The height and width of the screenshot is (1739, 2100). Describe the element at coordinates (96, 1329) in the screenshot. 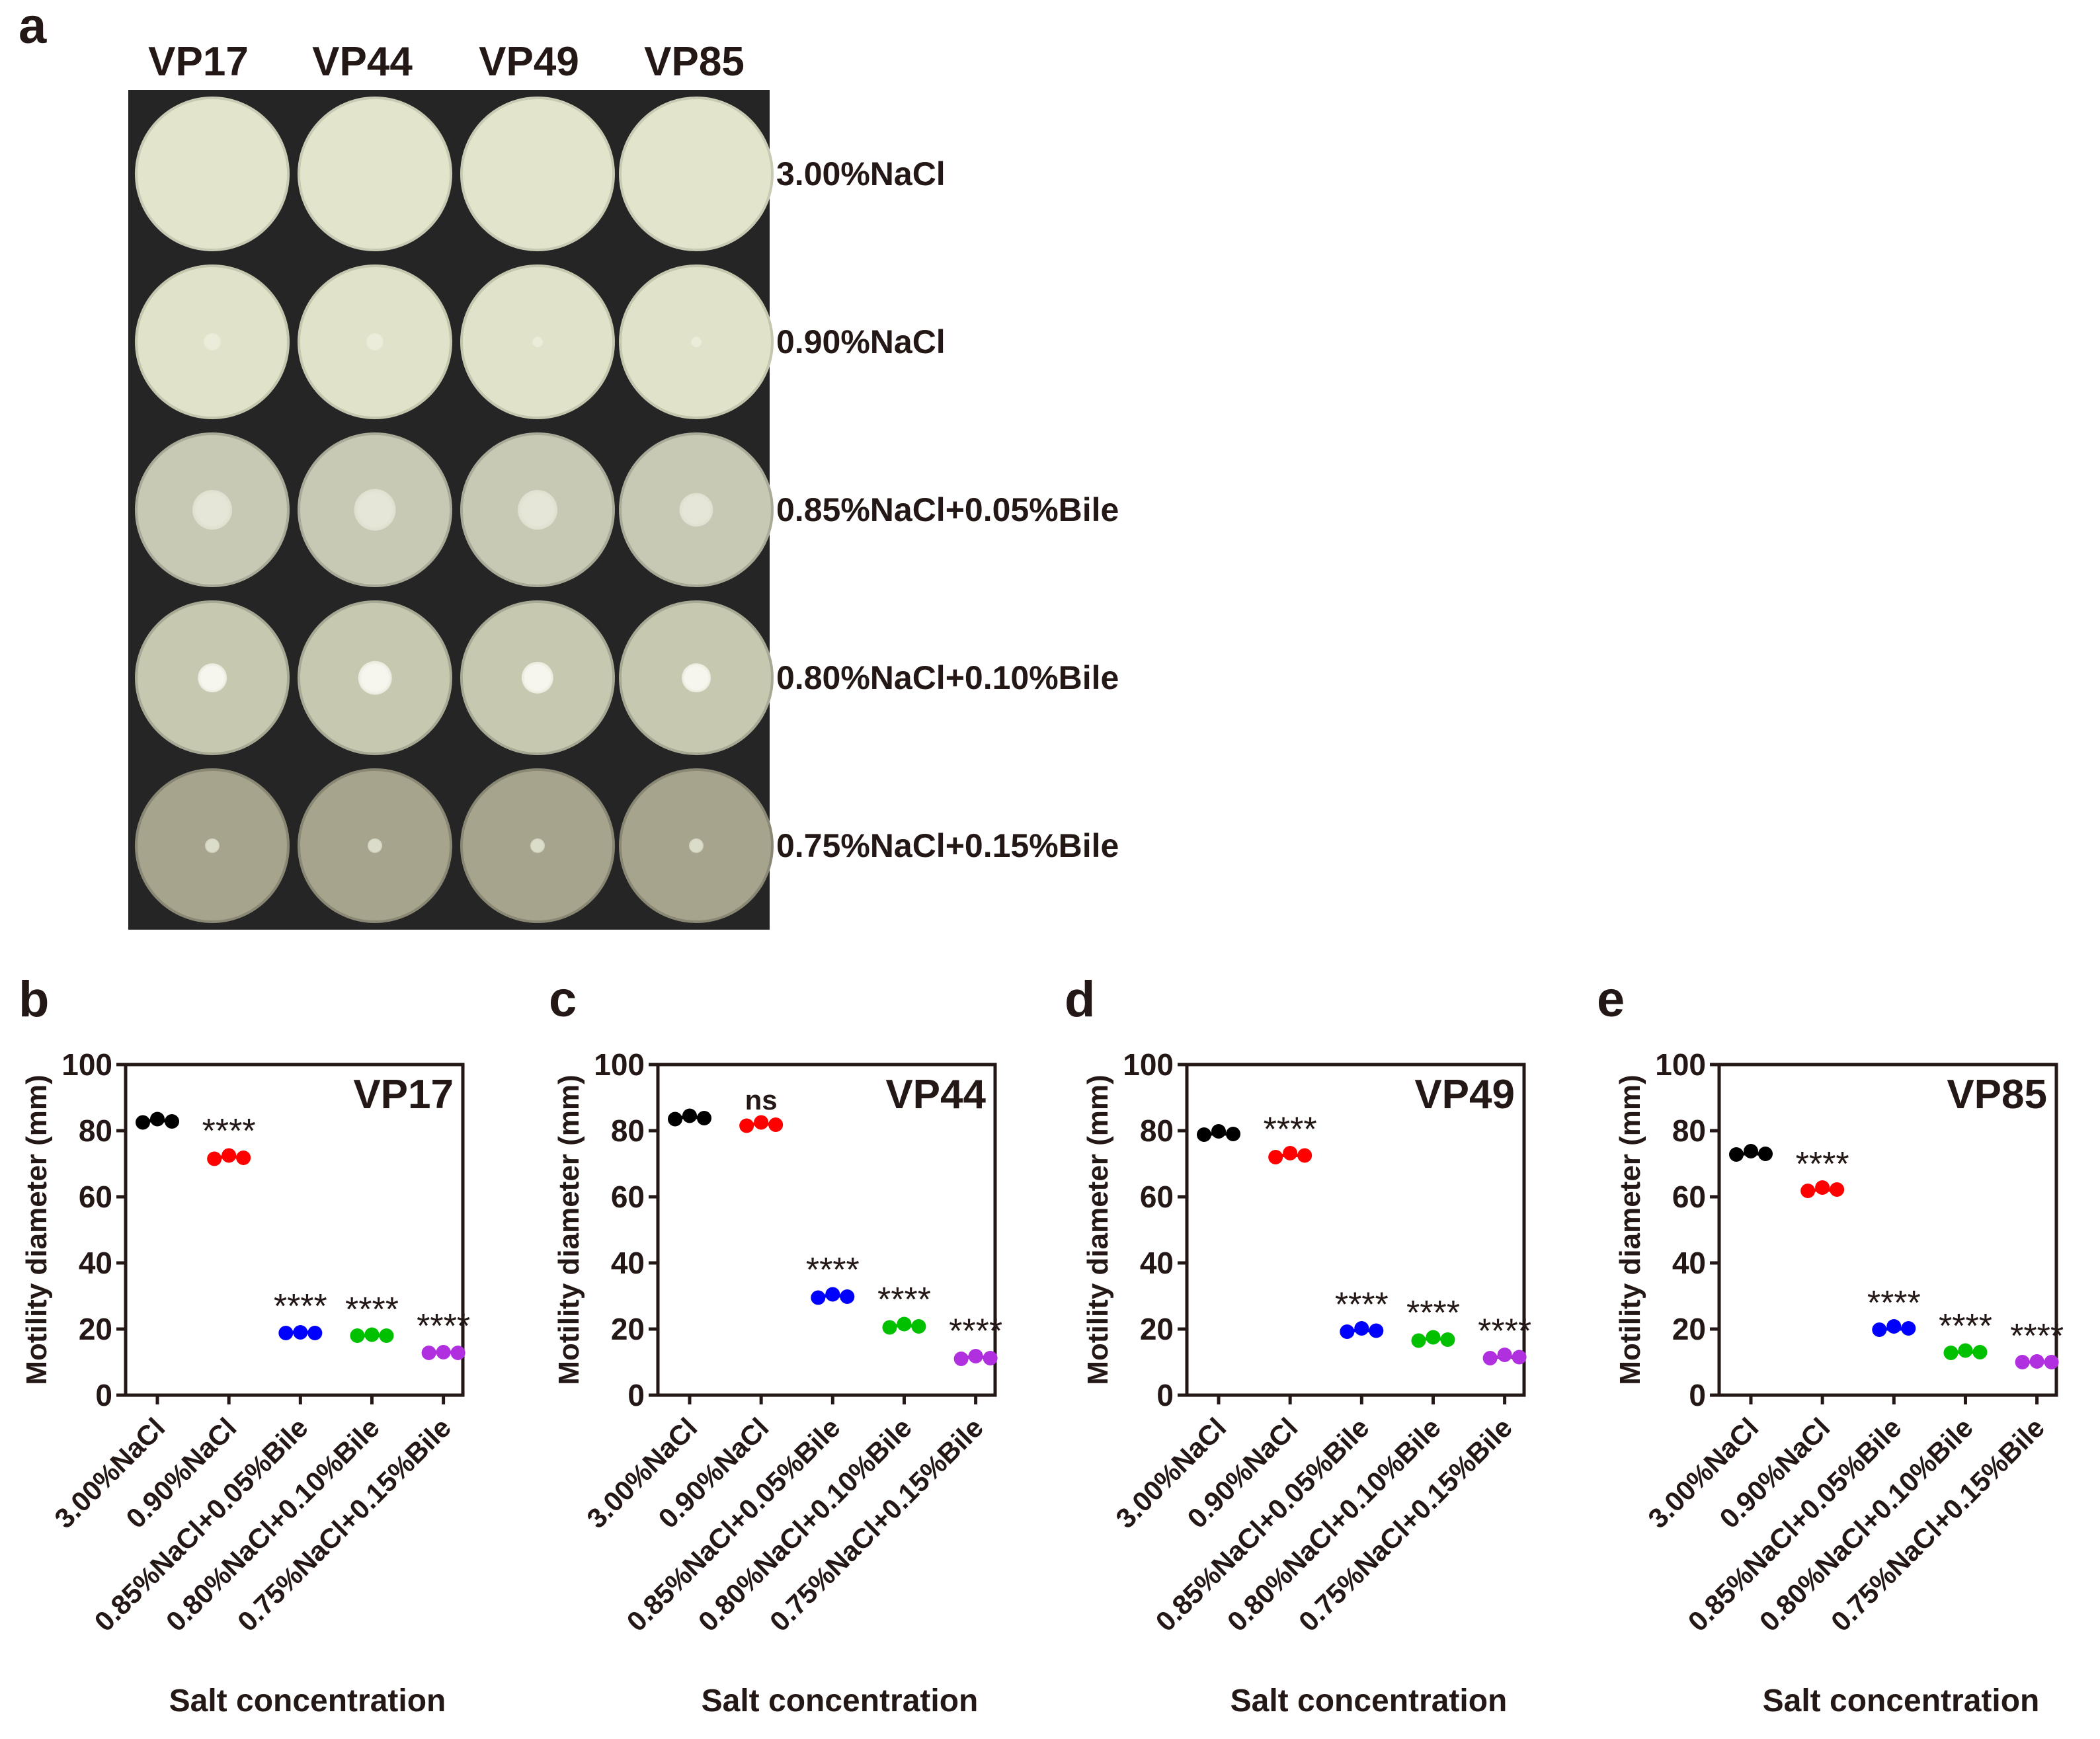

I see `y-tick-label: 20` at that location.